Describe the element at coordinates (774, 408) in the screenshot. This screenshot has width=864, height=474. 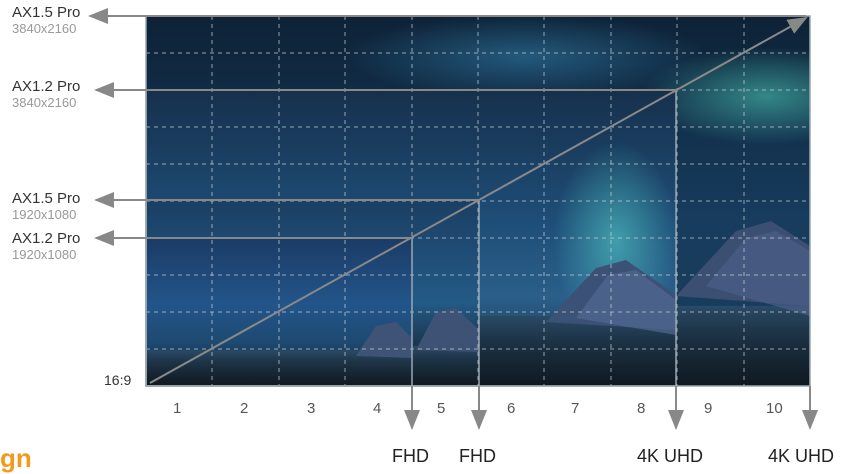
I see `x-tick: 10` at that location.